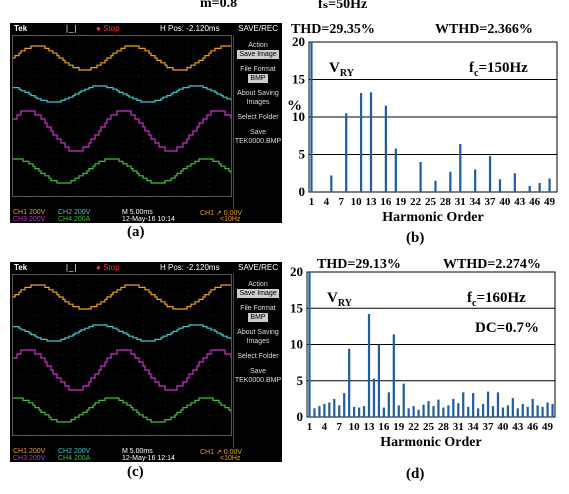  Describe the element at coordinates (343, 6) in the screenshot. I see `switching-frequency: fₛ=50Hz` at that location.